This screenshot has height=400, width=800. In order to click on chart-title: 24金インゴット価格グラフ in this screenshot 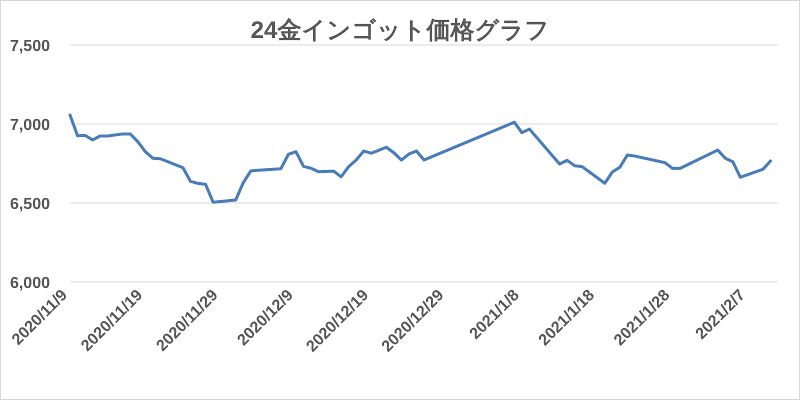, I will do `click(400, 30)`.